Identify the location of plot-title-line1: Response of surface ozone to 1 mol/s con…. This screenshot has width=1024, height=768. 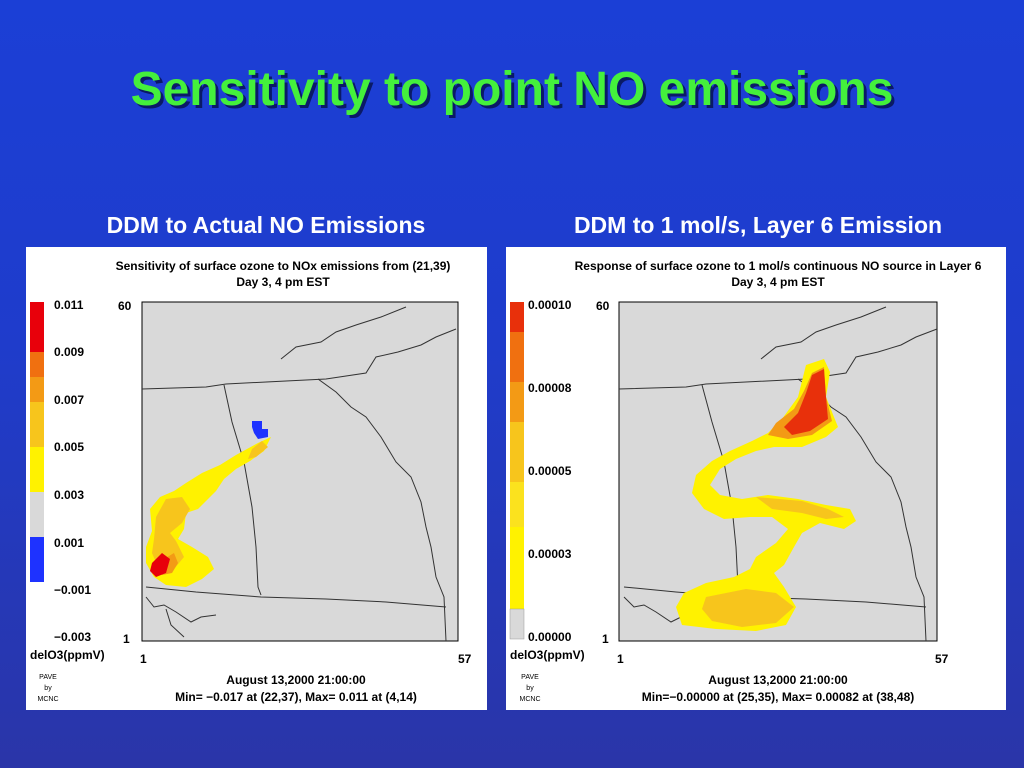
(778, 266).